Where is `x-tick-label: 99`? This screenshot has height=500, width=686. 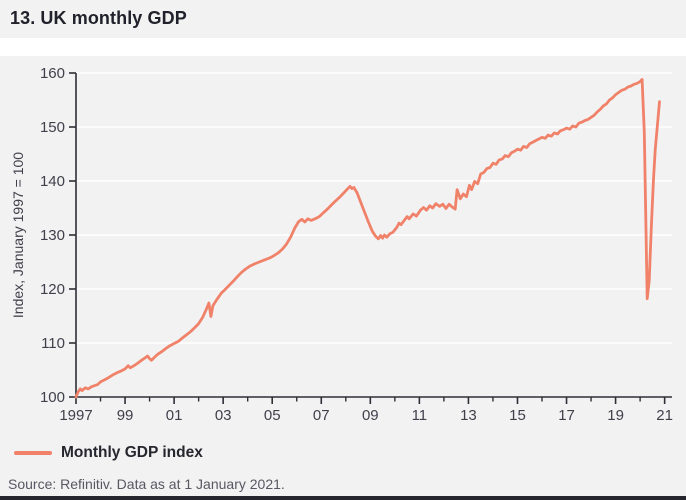 x-tick-label: 99 is located at coordinates (125, 415).